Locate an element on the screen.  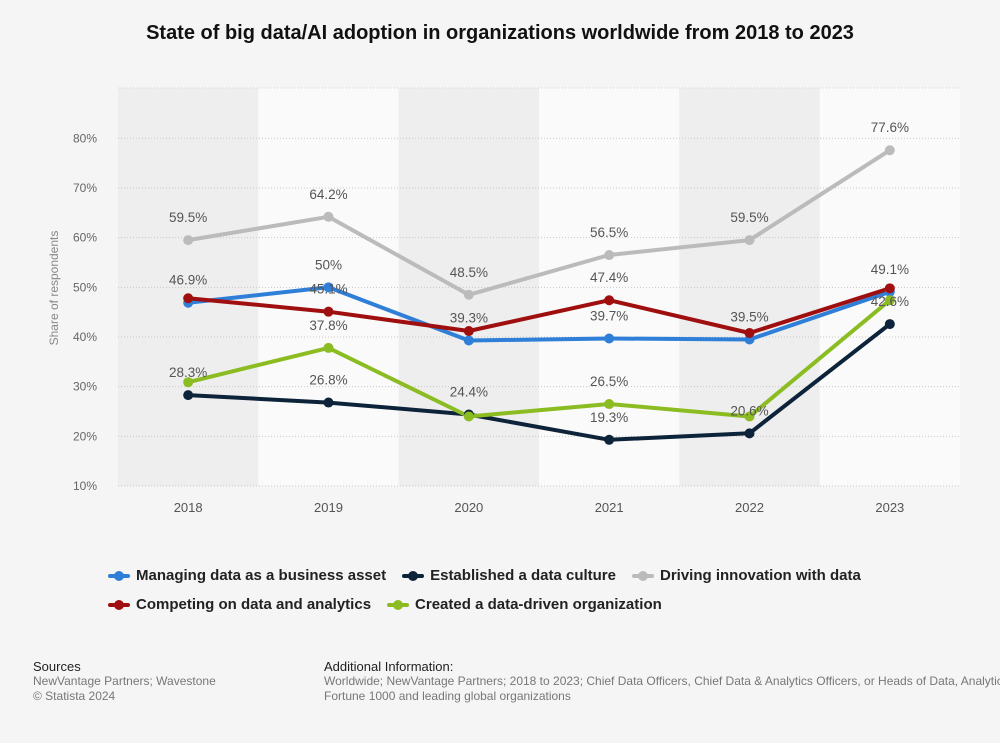
y-tick-label: 30% is located at coordinates (85, 387).